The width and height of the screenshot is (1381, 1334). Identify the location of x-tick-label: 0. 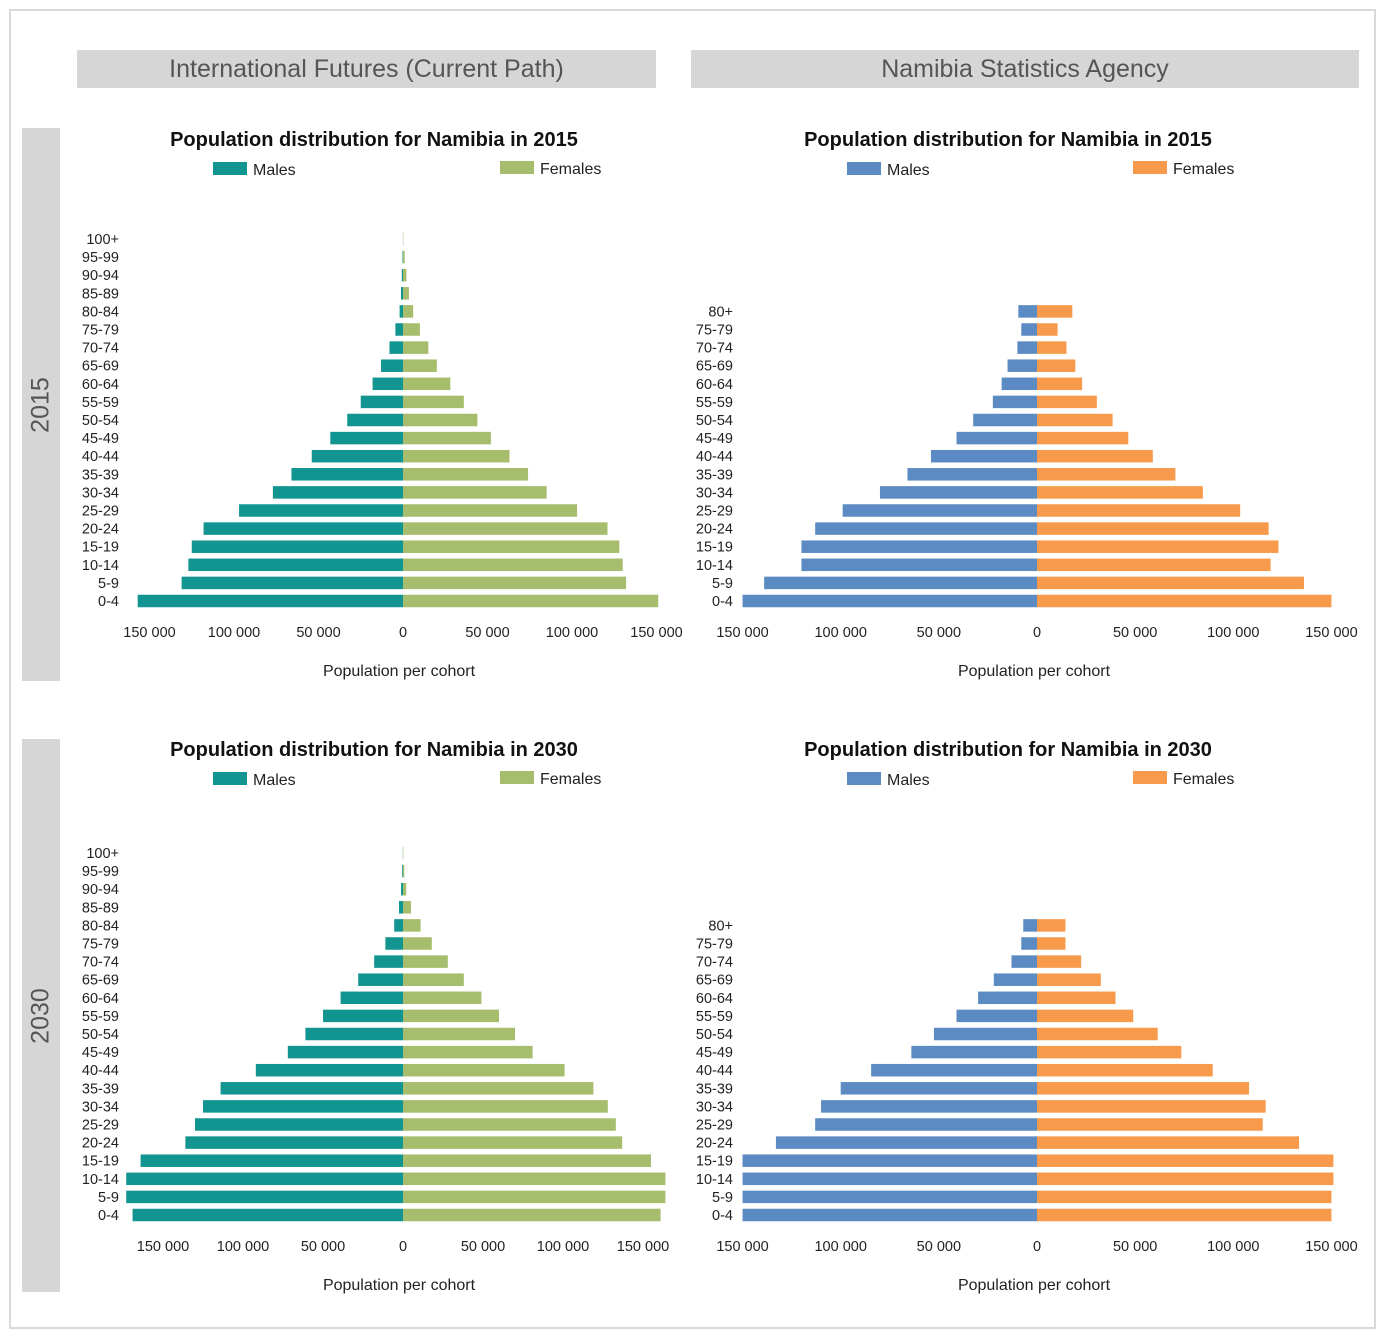
(1037, 1247).